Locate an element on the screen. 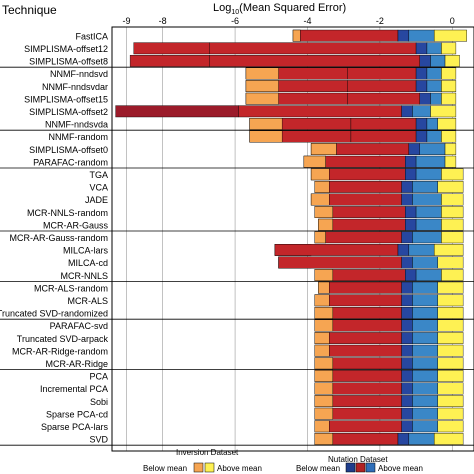 The height and width of the screenshot is (474, 474). legend-nutation-title: Nutation Dataset is located at coordinates (358, 459).